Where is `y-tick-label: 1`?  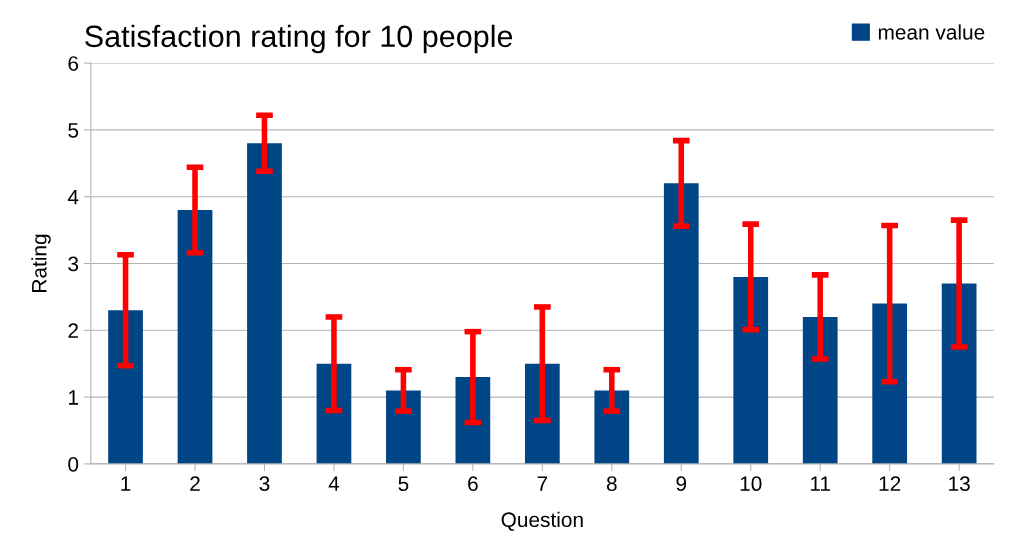
y-tick-label: 1 is located at coordinates (73, 397).